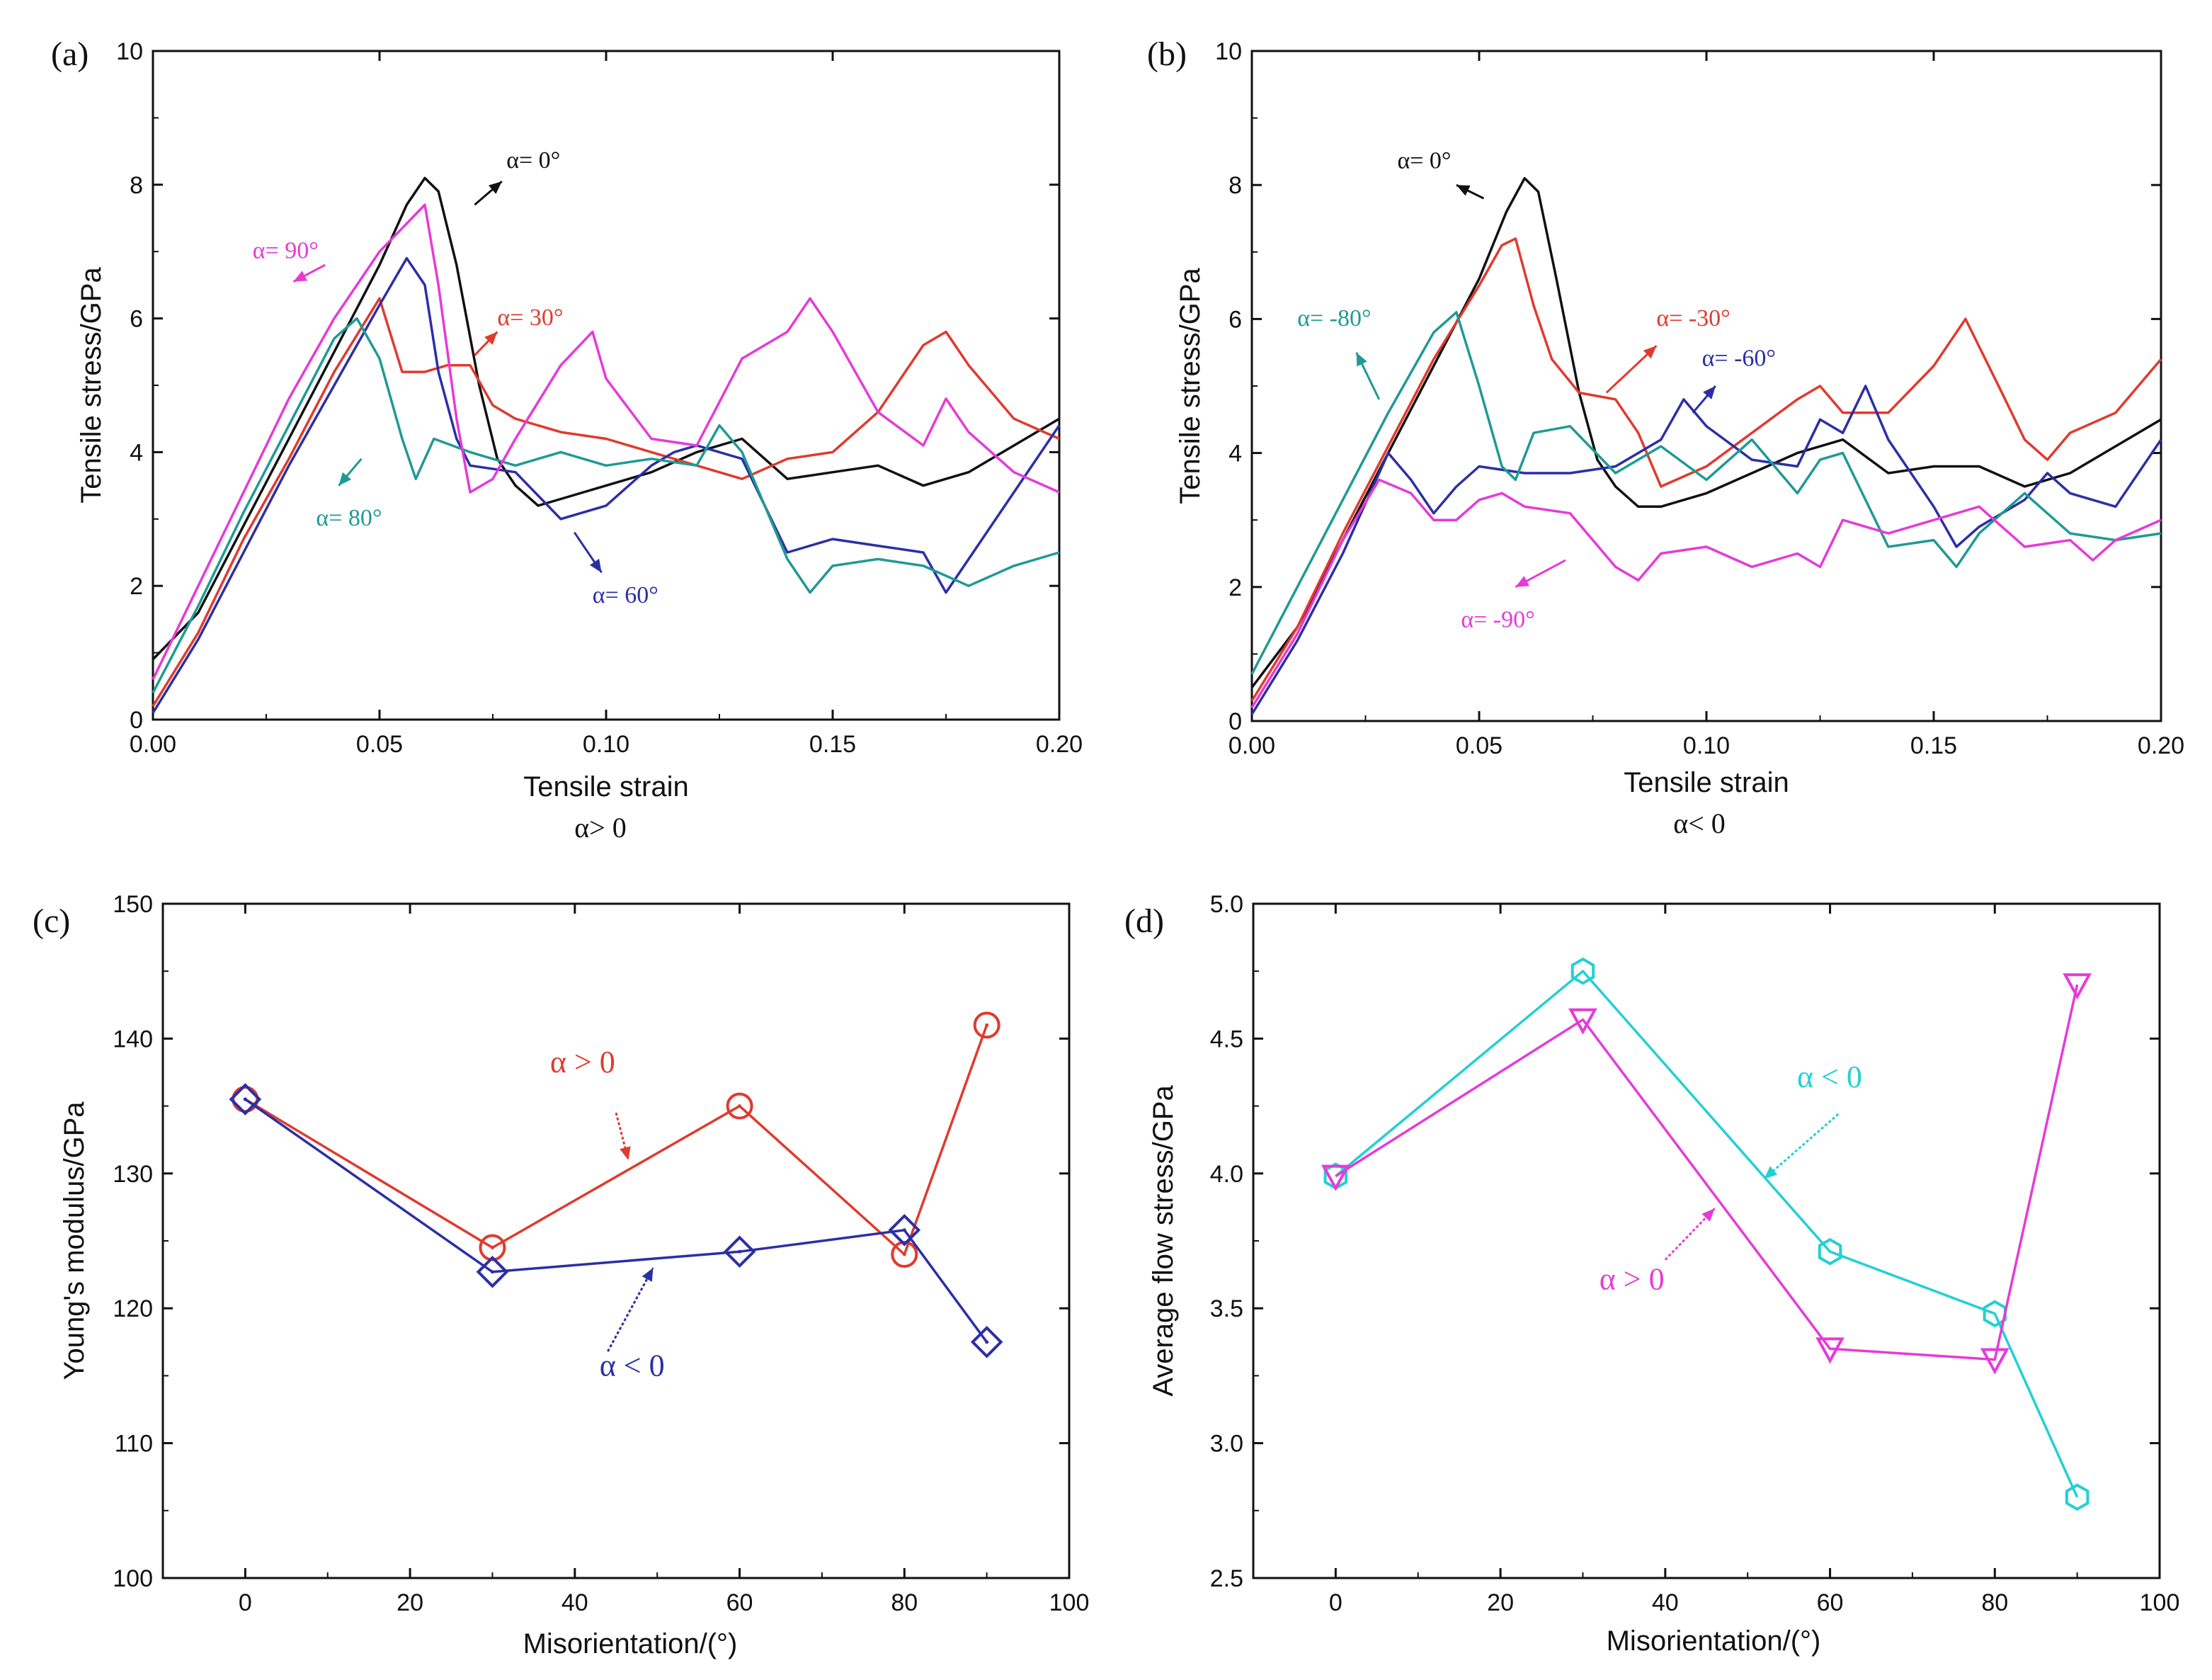 The image size is (2212, 1680). What do you see at coordinates (1235, 722) in the screenshot?
I see `y-tick-label: 0` at bounding box center [1235, 722].